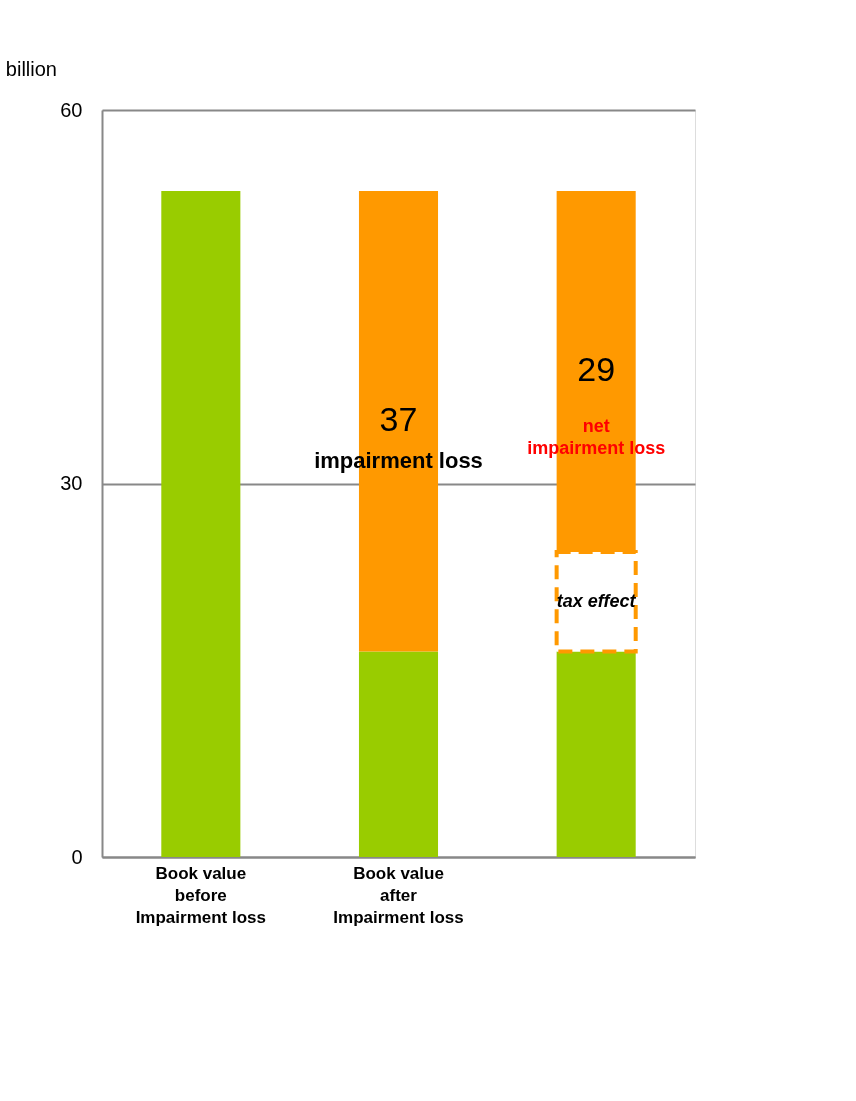 This screenshot has height=1101, width=856. Describe the element at coordinates (398, 419) in the screenshot. I see `data-label: 37` at that location.